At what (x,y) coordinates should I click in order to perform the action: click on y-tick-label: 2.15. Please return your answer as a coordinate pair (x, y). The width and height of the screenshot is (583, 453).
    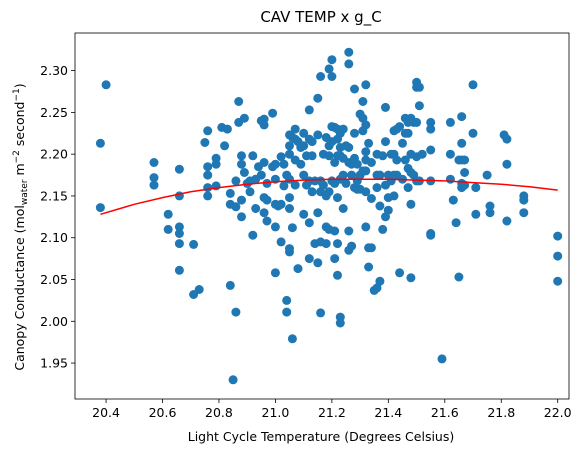
    Looking at the image, I should click on (54, 195).